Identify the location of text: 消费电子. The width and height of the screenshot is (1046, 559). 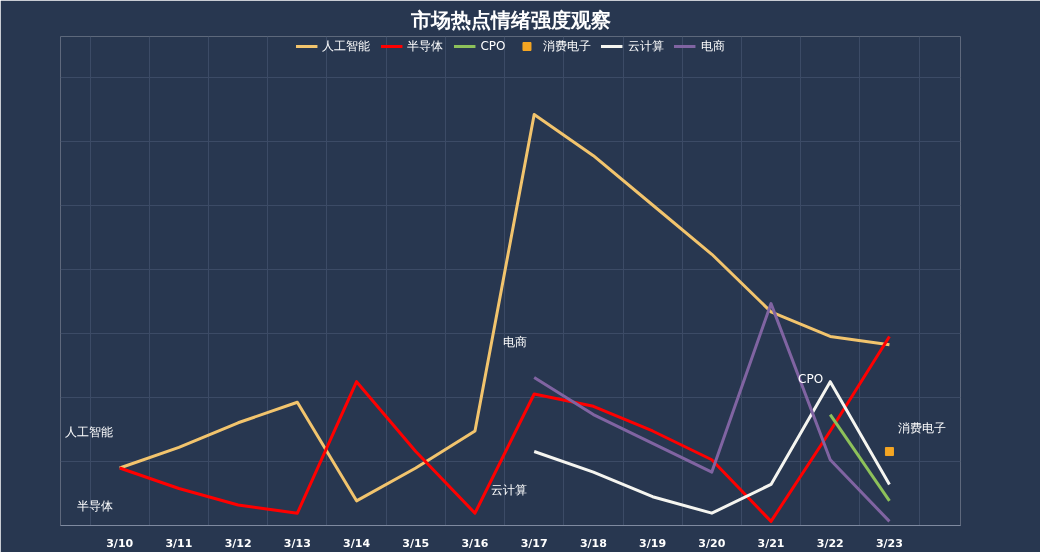
(922, 428).